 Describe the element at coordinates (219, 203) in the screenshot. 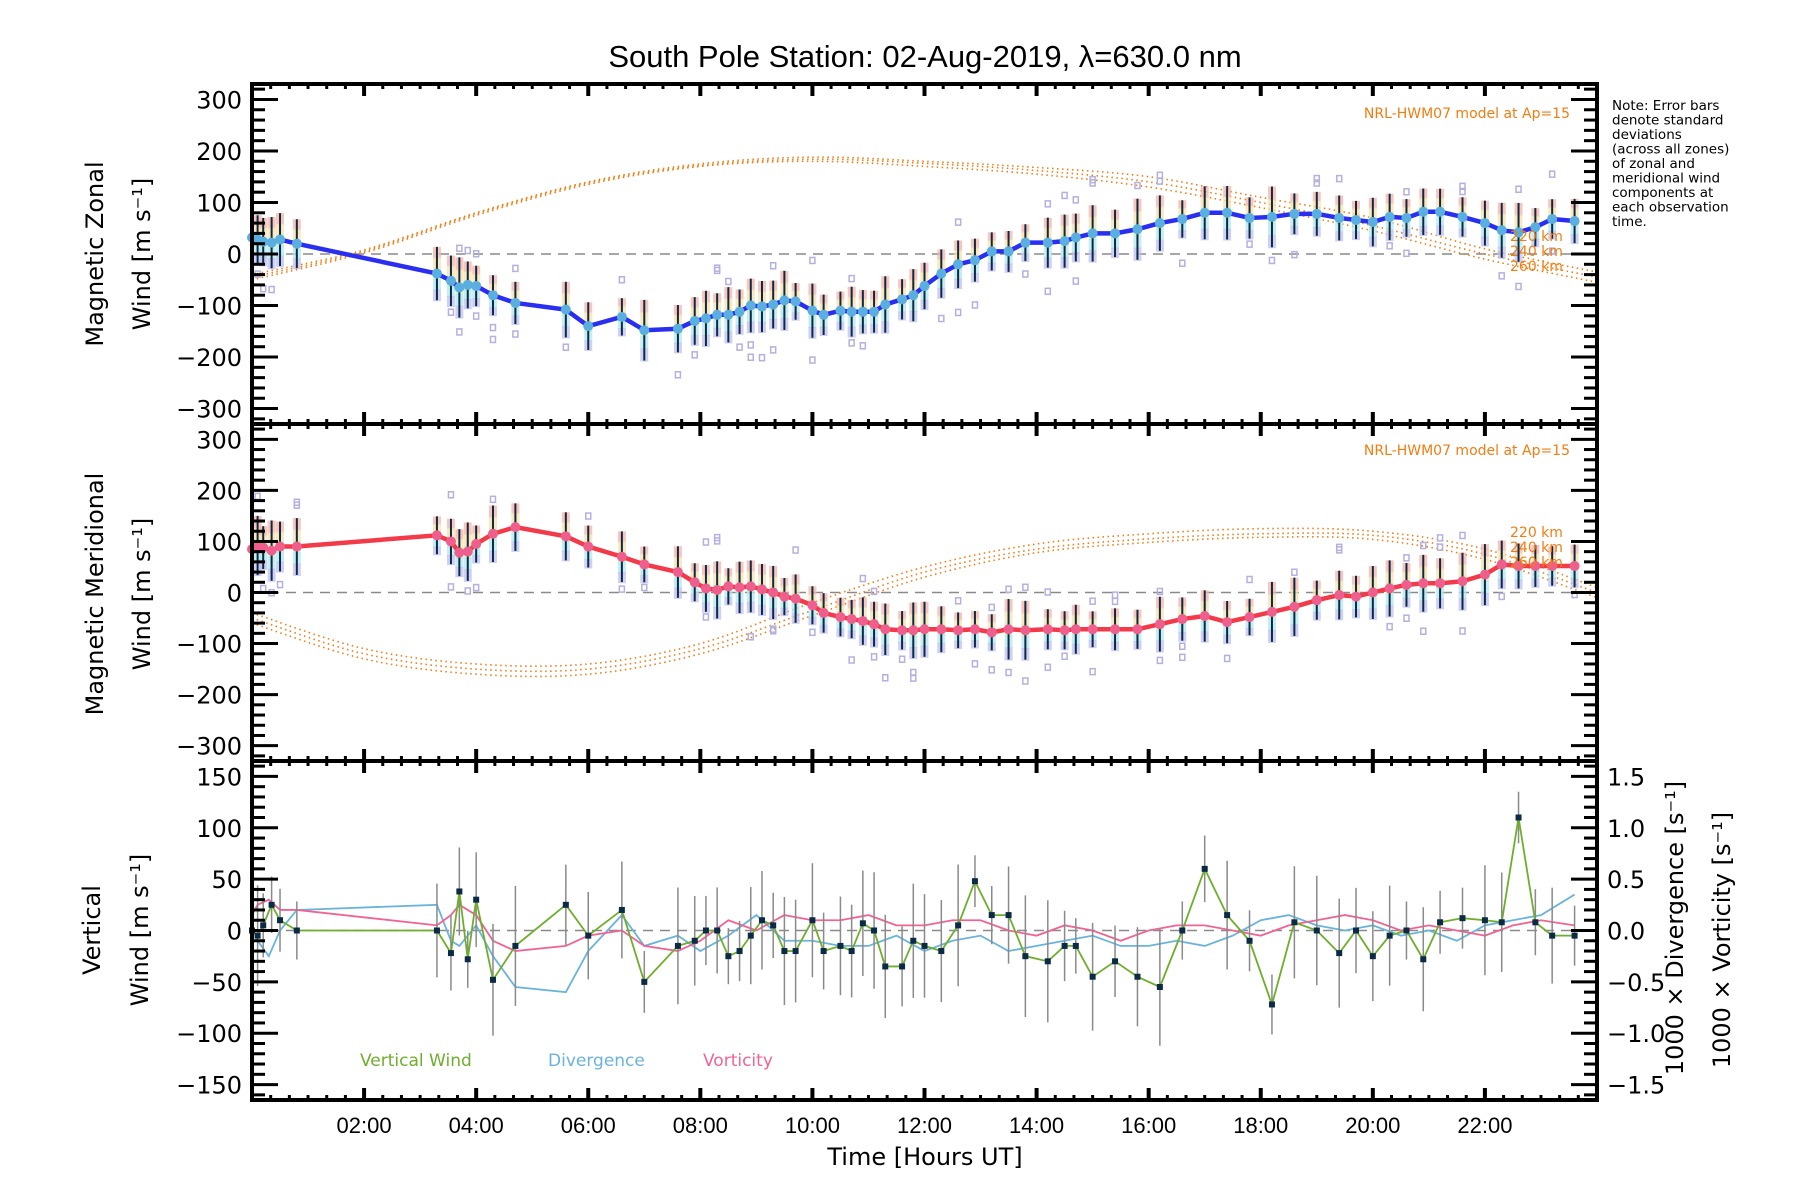

I see `y-tick-label: 100` at that location.